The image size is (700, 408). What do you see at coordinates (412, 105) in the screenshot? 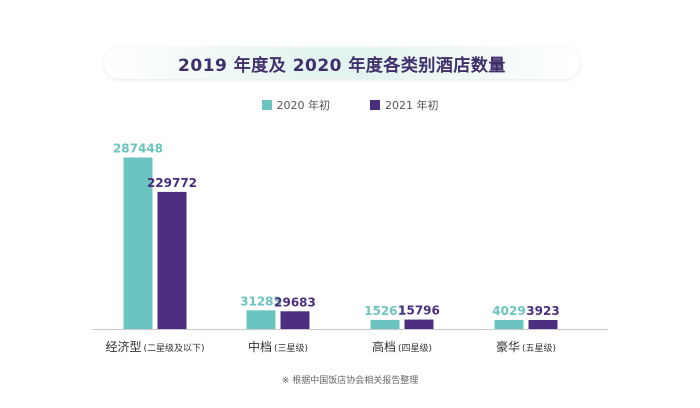
I see `legend-label-2021: 2021 年初` at bounding box center [412, 105].